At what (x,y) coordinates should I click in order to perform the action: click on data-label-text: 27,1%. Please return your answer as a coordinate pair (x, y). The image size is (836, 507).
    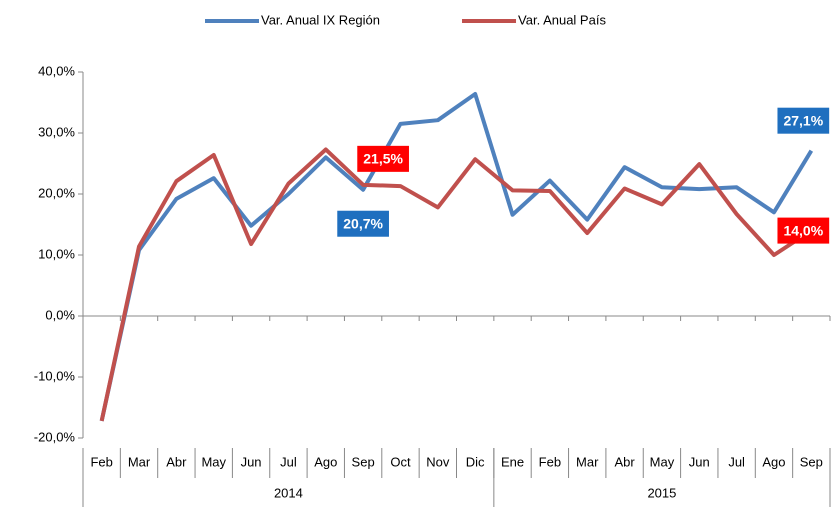
    Looking at the image, I should click on (803, 120).